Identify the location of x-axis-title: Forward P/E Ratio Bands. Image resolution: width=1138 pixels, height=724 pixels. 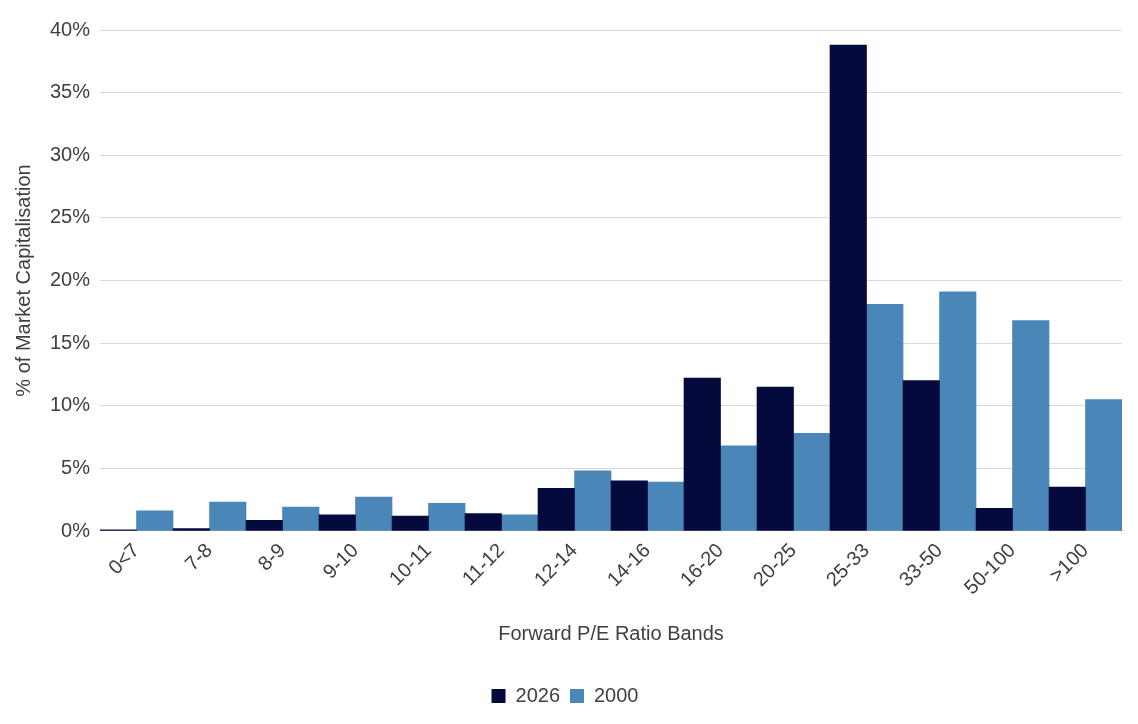
(611, 632).